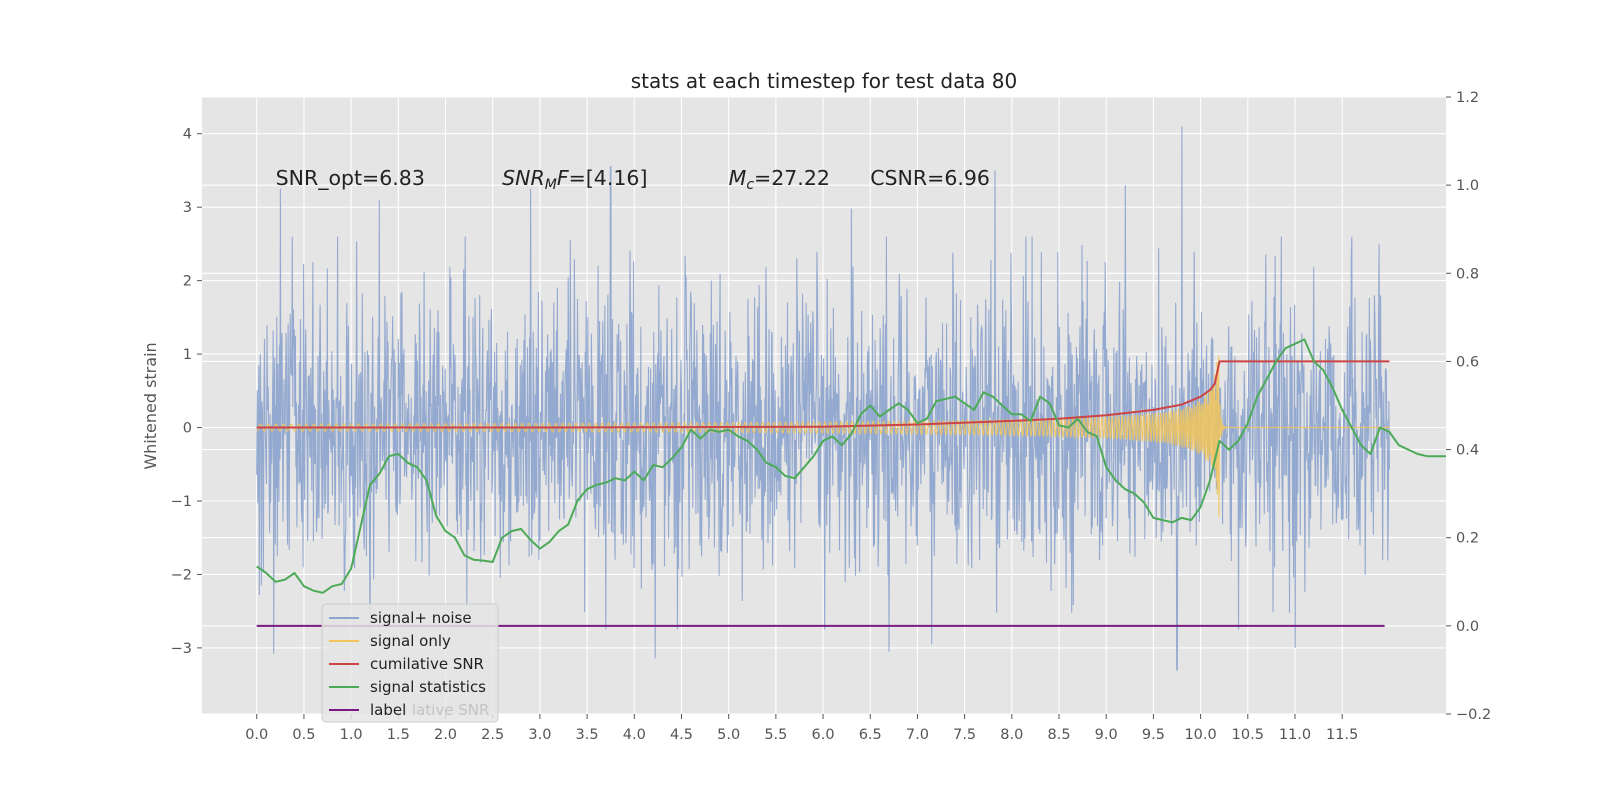 This screenshot has height=804, width=1600. I want to click on y2-tick-label: 1.2, so click(1467, 98).